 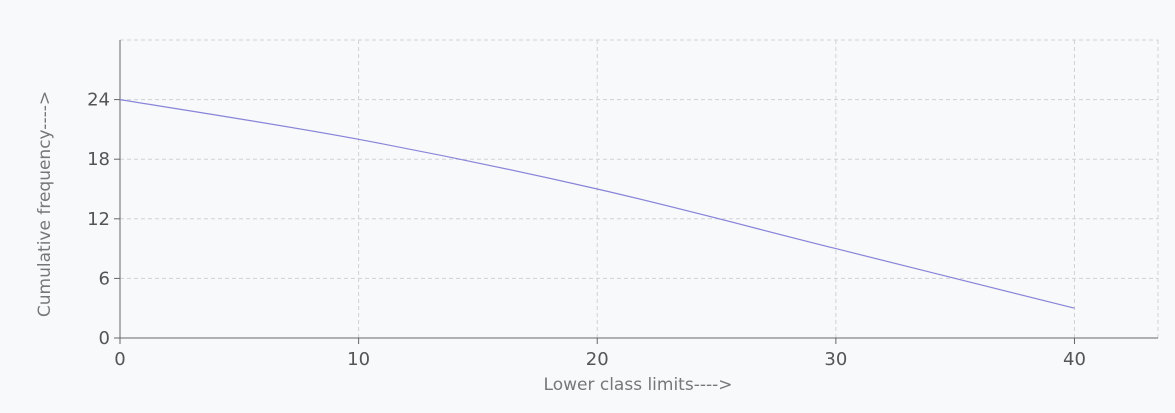 I want to click on y-tick-label: 12, so click(x=98, y=219).